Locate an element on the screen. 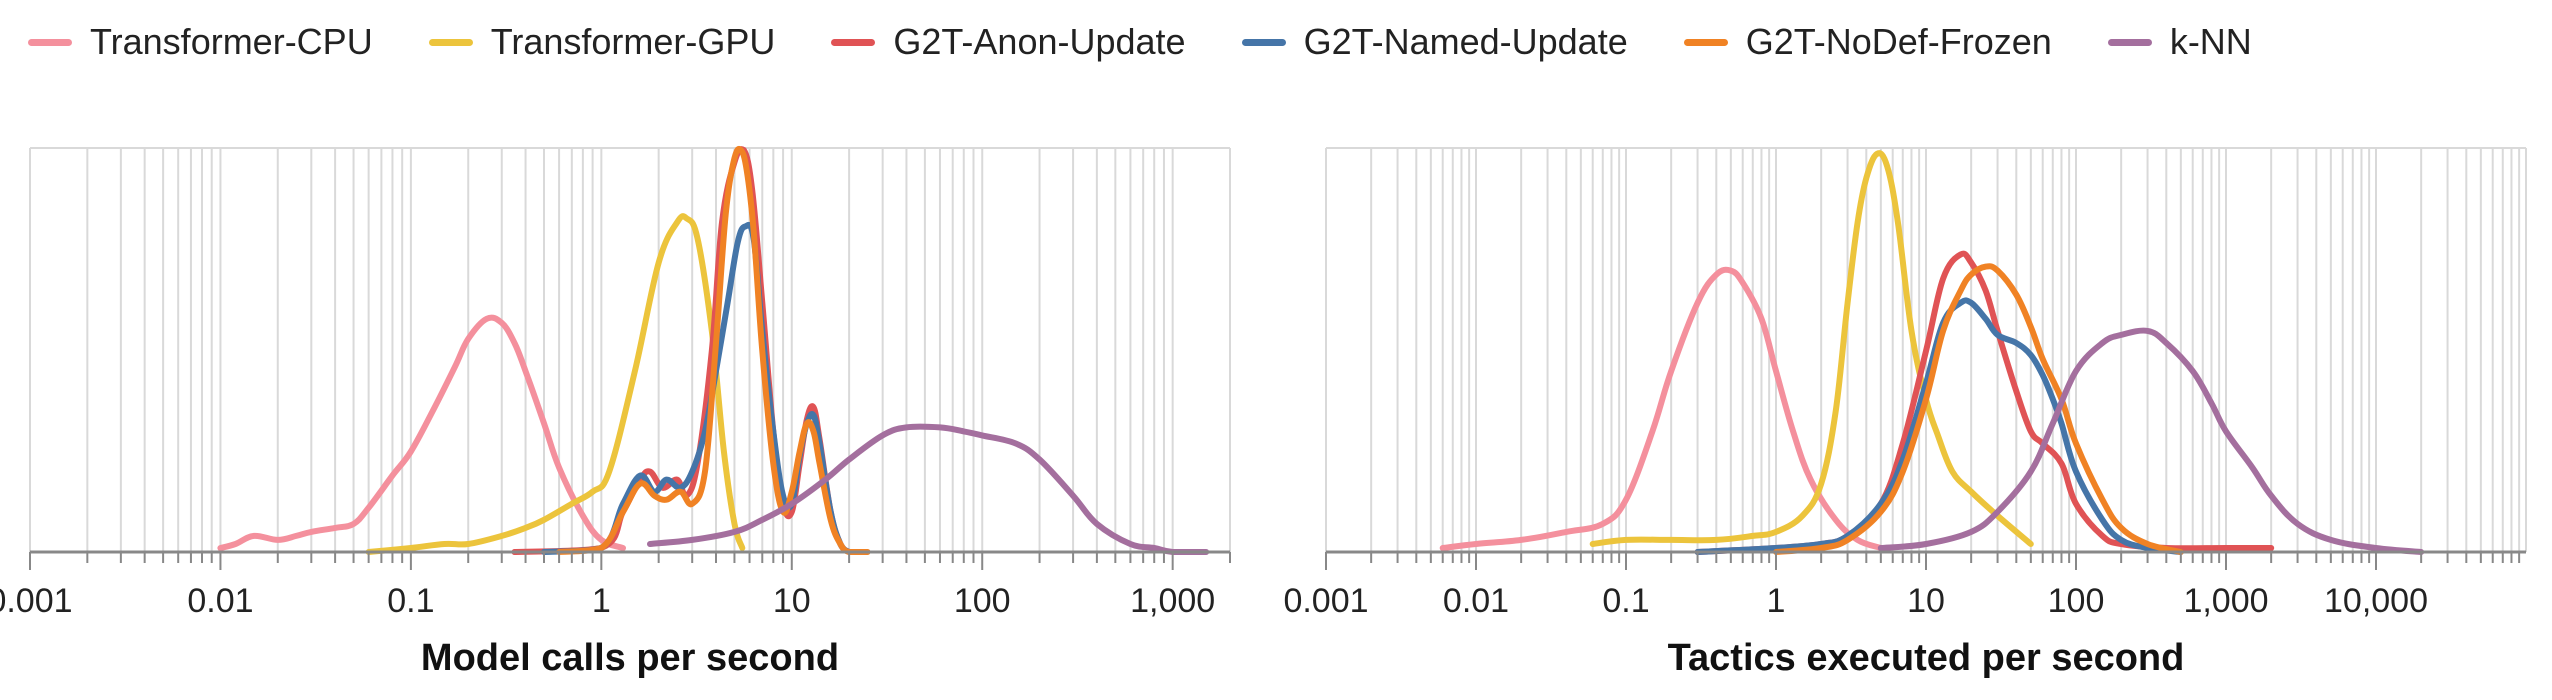  legend-item: Transformer-GPU is located at coordinates (602, 42).